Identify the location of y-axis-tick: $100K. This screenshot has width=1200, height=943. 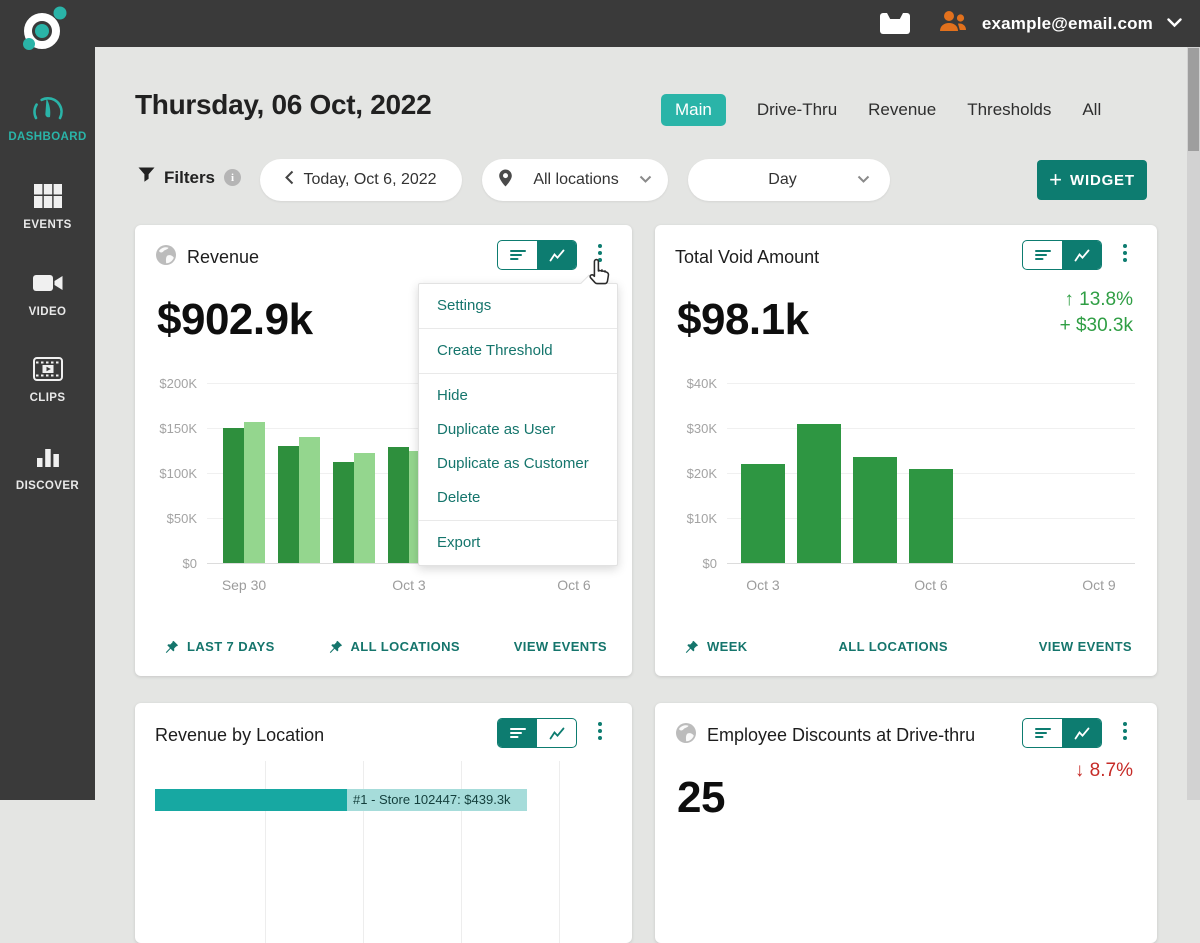
(178, 473).